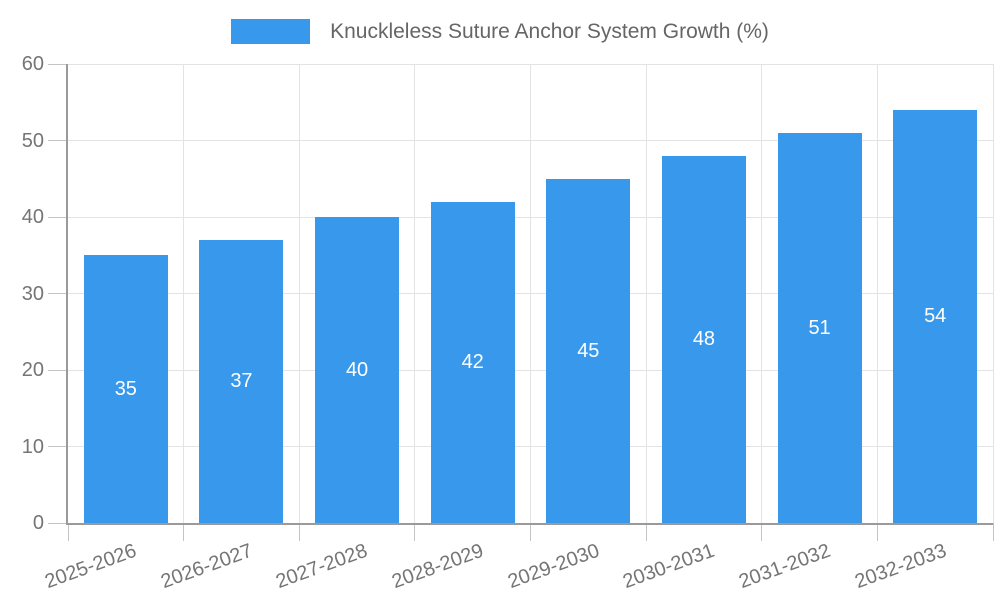 The height and width of the screenshot is (600, 1000). What do you see at coordinates (32, 140) in the screenshot?
I see `y-axis-tick-label: 50` at bounding box center [32, 140].